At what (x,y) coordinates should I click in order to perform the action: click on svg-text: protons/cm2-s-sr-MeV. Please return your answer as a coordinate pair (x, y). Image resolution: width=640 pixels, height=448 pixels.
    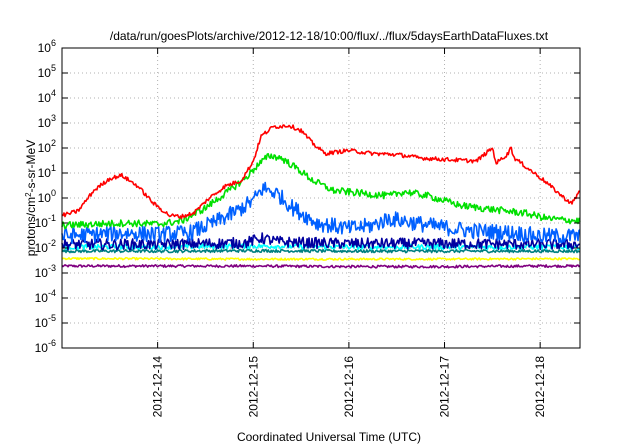
    Looking at the image, I should click on (31, 198).